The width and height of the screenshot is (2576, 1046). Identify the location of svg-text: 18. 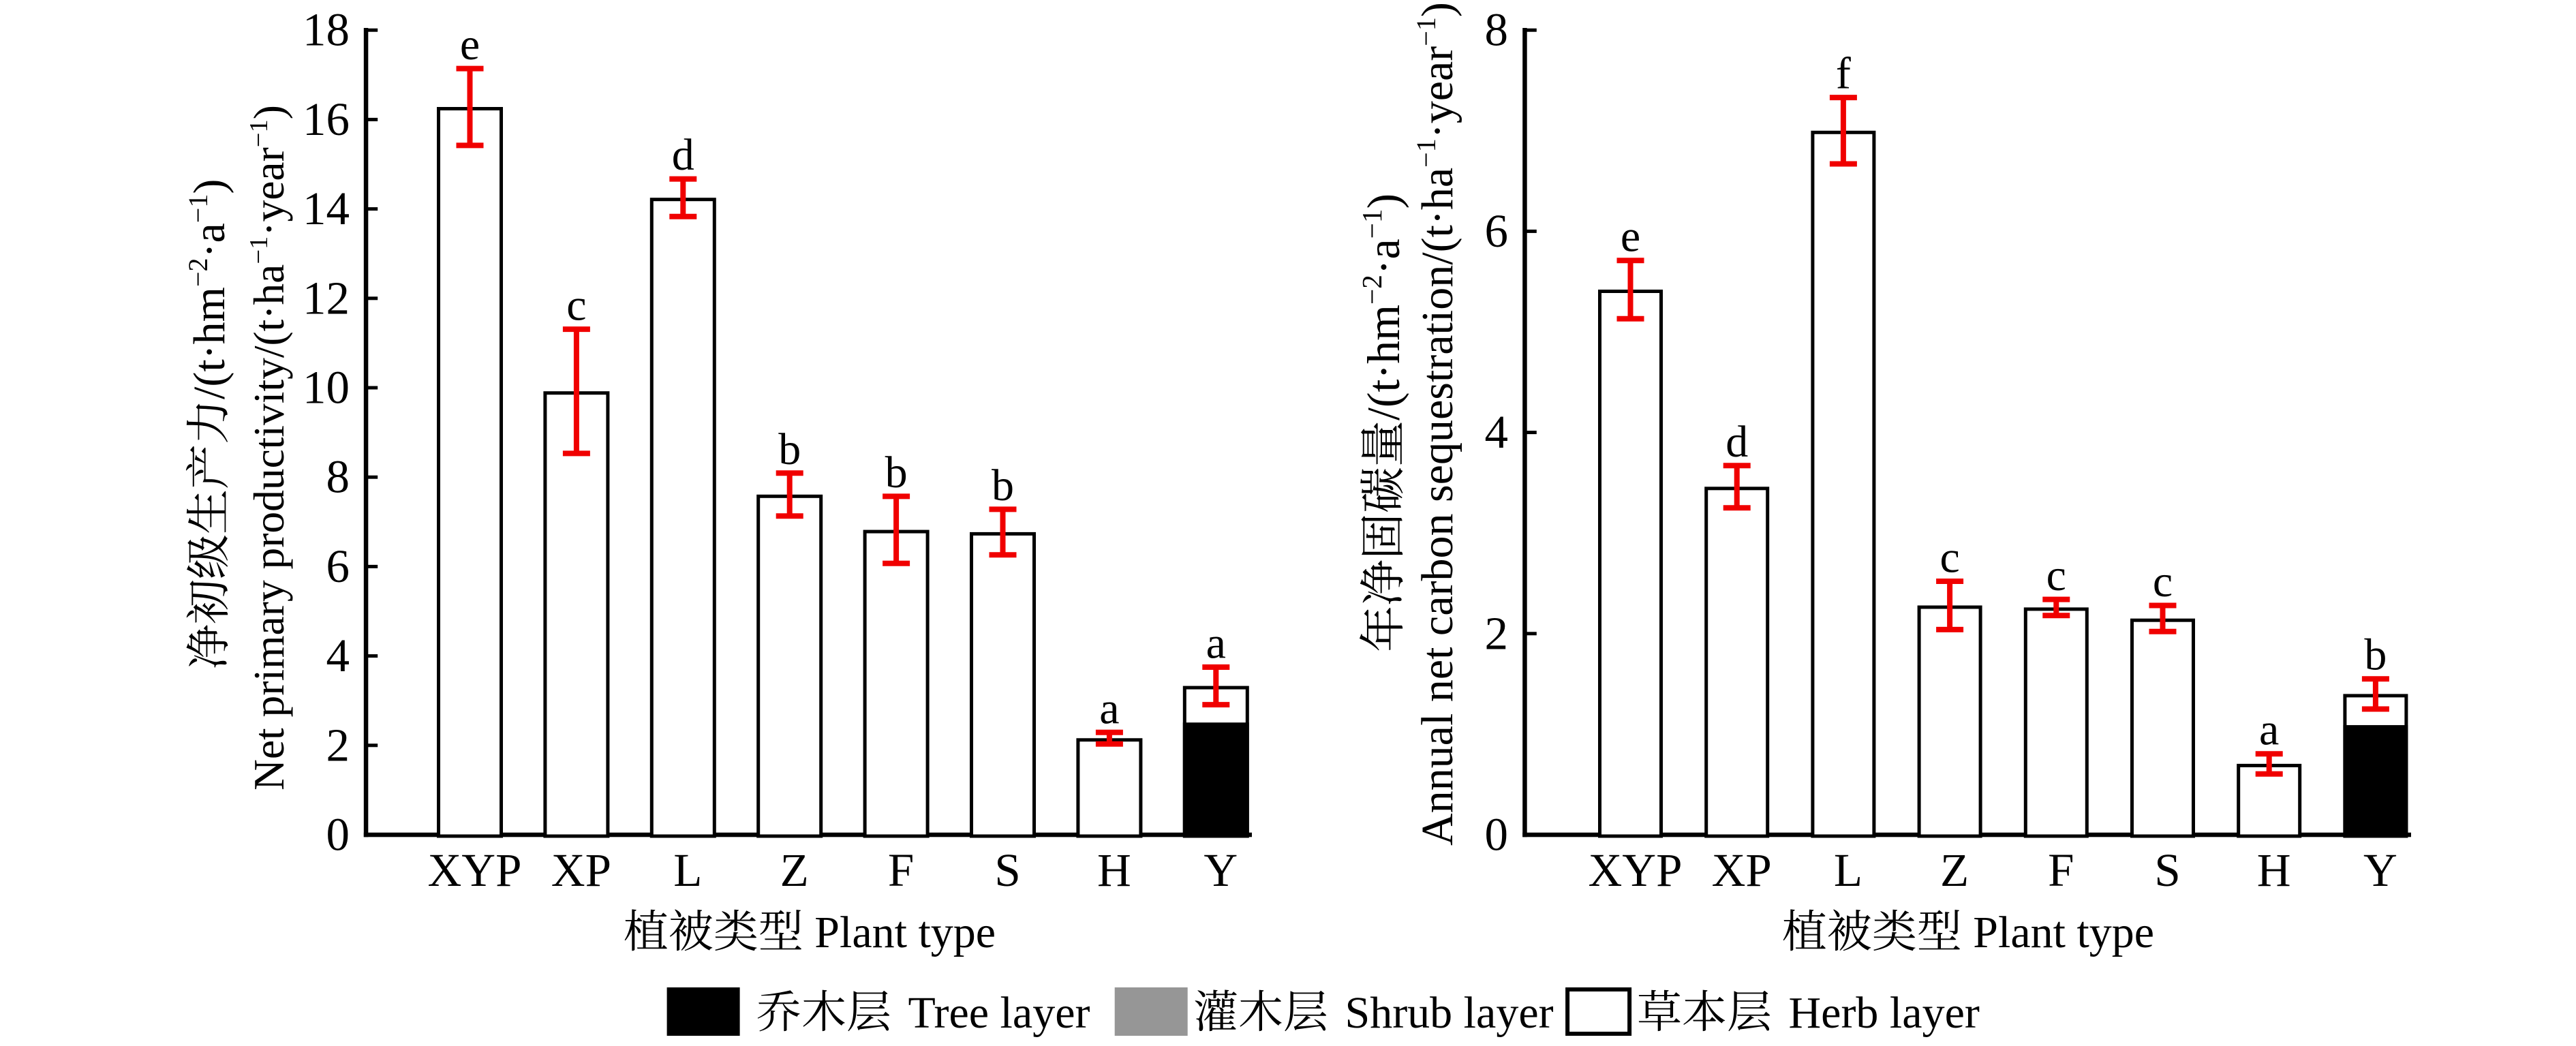
(326, 30).